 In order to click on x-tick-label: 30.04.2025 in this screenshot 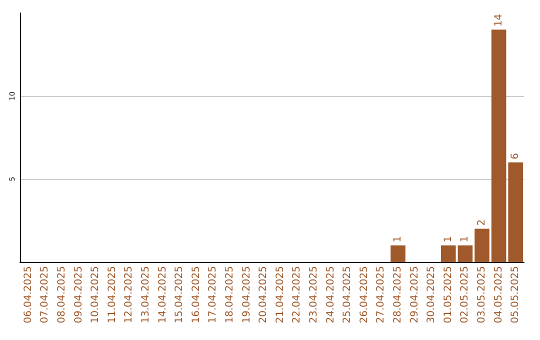, I will do `click(432, 295)`.